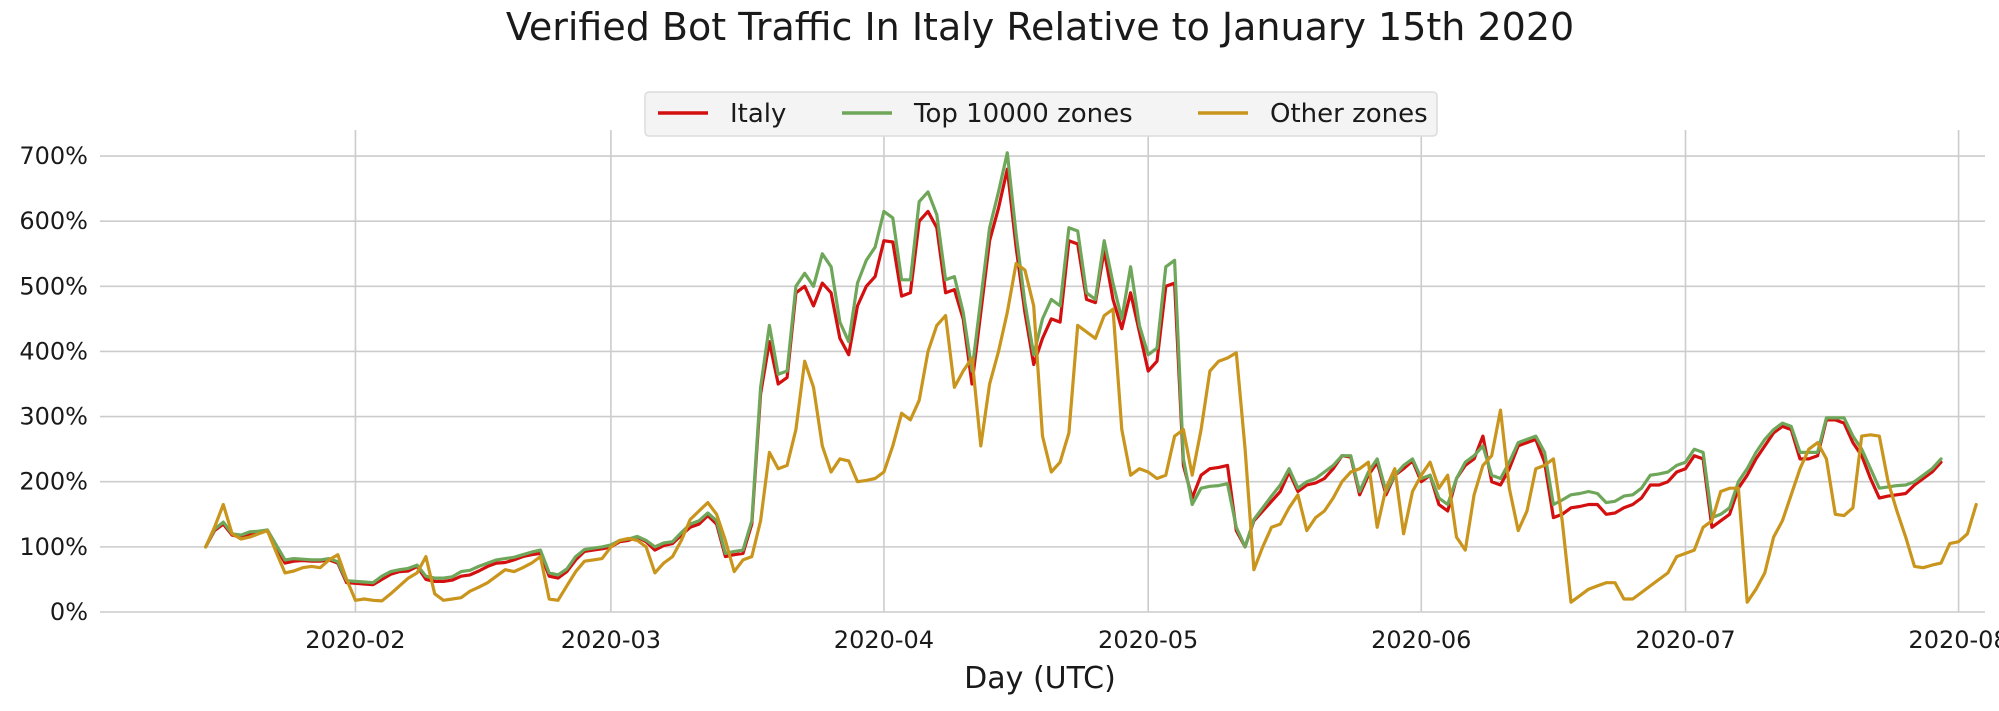 The width and height of the screenshot is (1999, 711). I want to click on y-tick-label: 0%, so click(69, 612).